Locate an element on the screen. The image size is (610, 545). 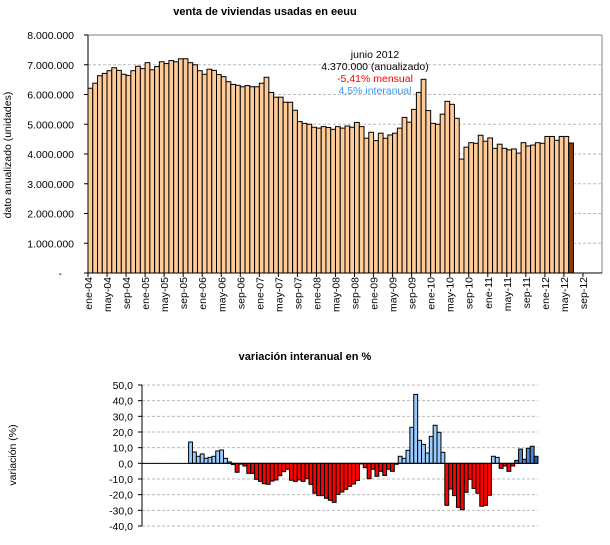
bottom-chart-ylabel: variación (%) is located at coordinates (13, 454).